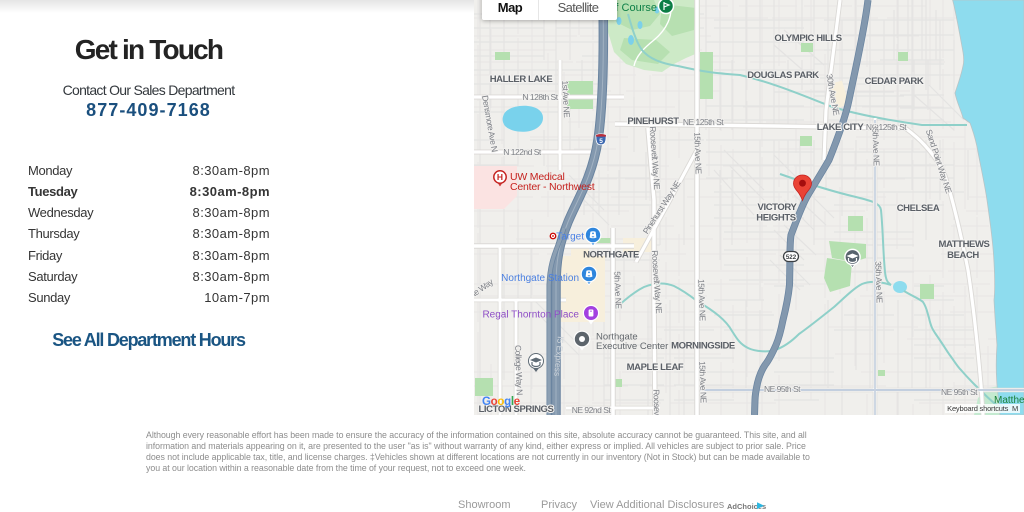 This screenshot has height=512, width=1024. Describe the element at coordinates (653, 121) in the screenshot. I see `svg-text: PINEHURST` at that location.